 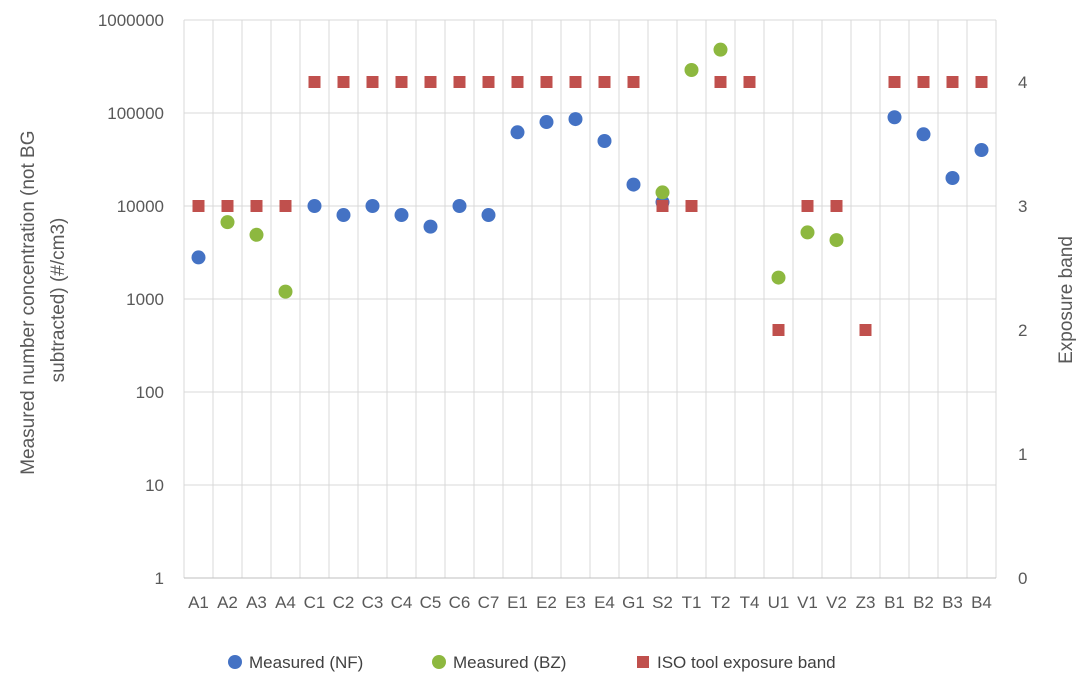 I want to click on x-tick-label: E2, so click(x=546, y=602).